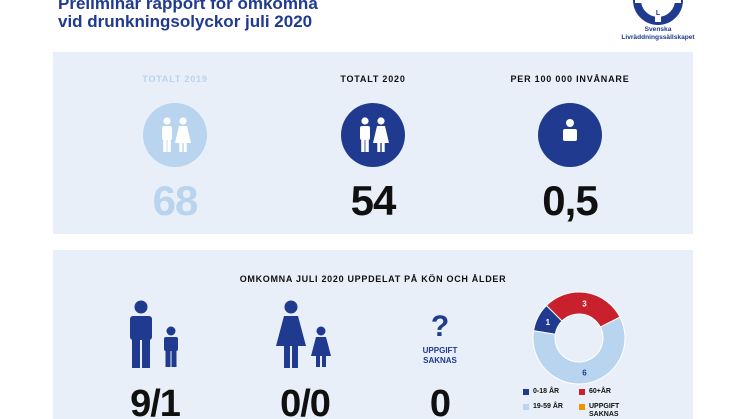 This screenshot has height=419, width=746. What do you see at coordinates (440, 350) in the screenshot?
I see `unknown-label-line-1: UPPGIFT` at bounding box center [440, 350].